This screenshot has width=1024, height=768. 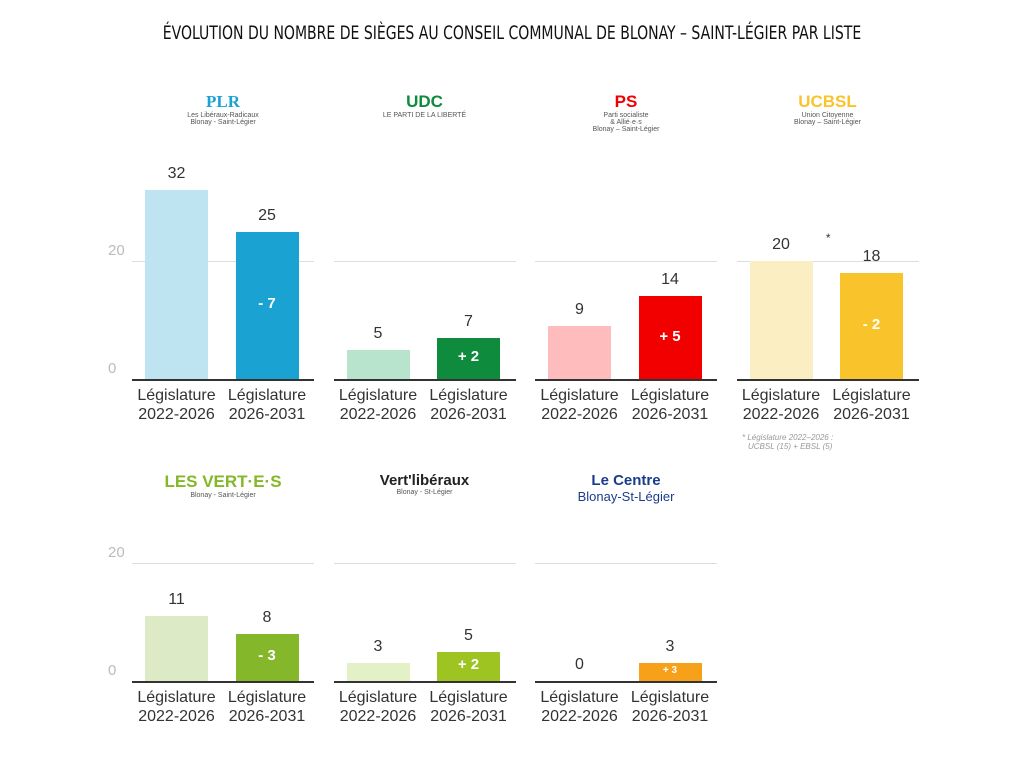 I want to click on value-label: 14, so click(x=670, y=280).